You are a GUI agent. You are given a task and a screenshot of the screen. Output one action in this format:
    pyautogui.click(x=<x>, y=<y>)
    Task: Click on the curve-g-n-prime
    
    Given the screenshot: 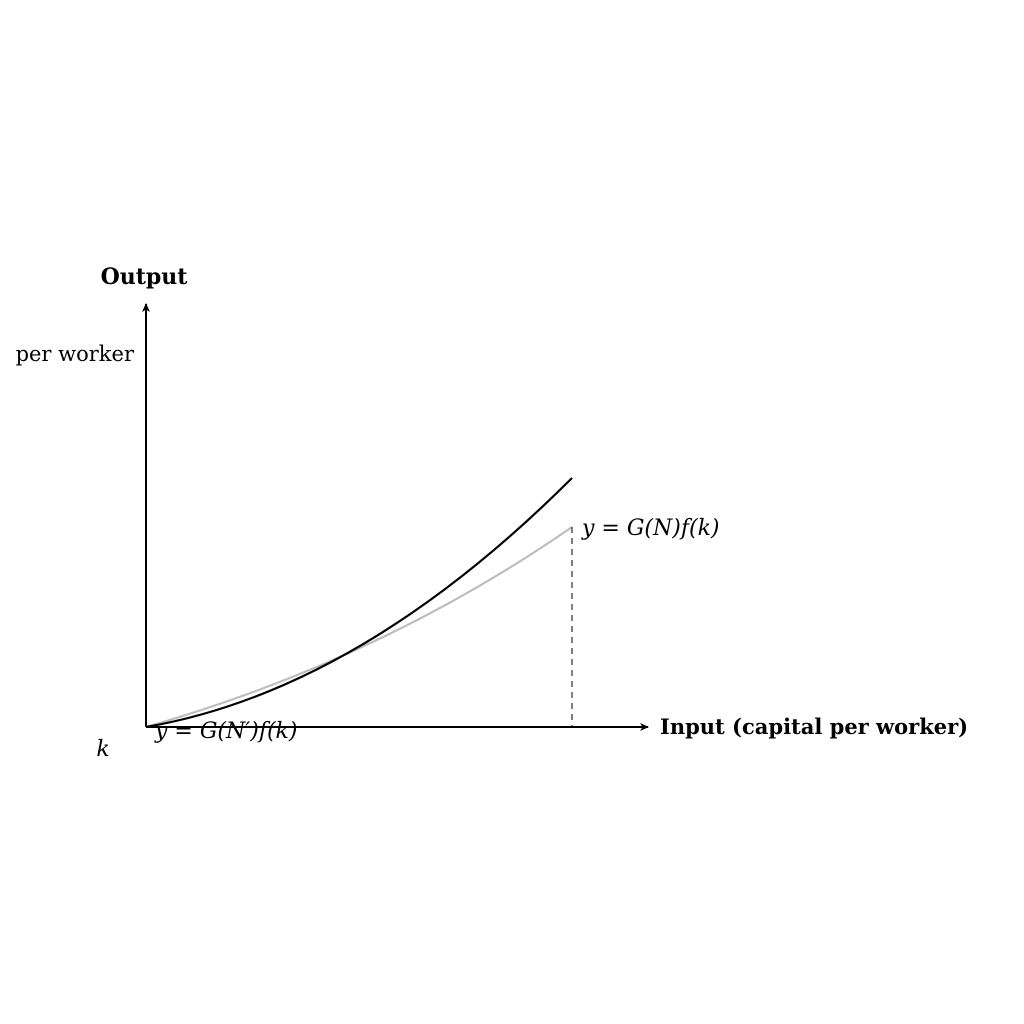 What is the action you would take?
    pyautogui.click(x=359, y=603)
    